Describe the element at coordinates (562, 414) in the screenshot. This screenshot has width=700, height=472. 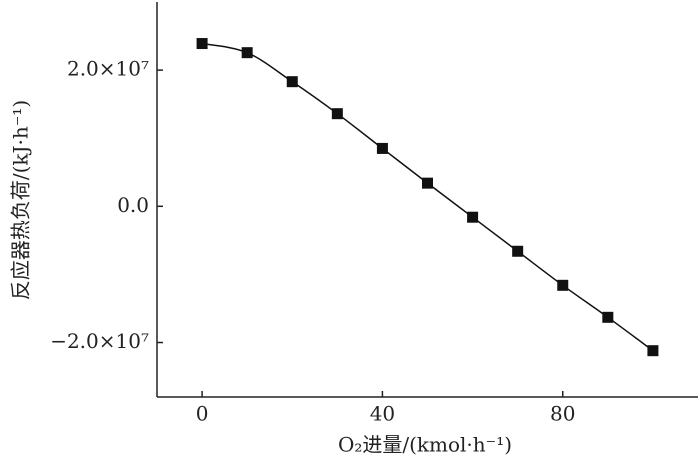
I see `x-tick-label: 80` at that location.